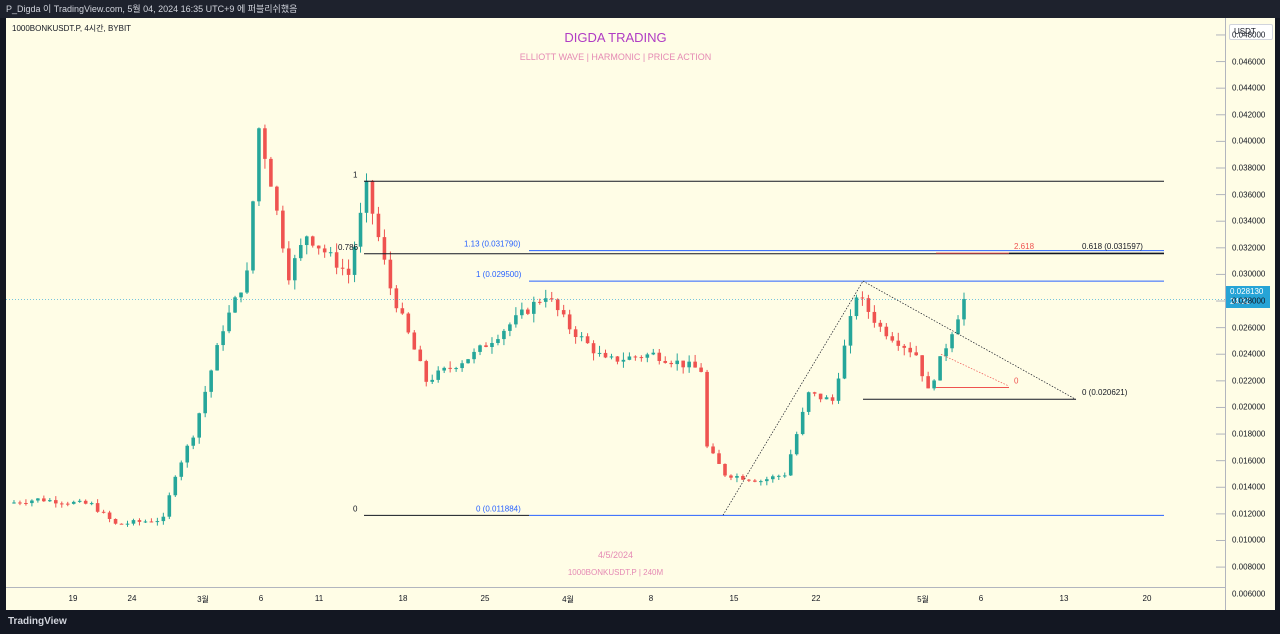  Describe the element at coordinates (261, 598) in the screenshot. I see `time-tick-3: 6` at that location.